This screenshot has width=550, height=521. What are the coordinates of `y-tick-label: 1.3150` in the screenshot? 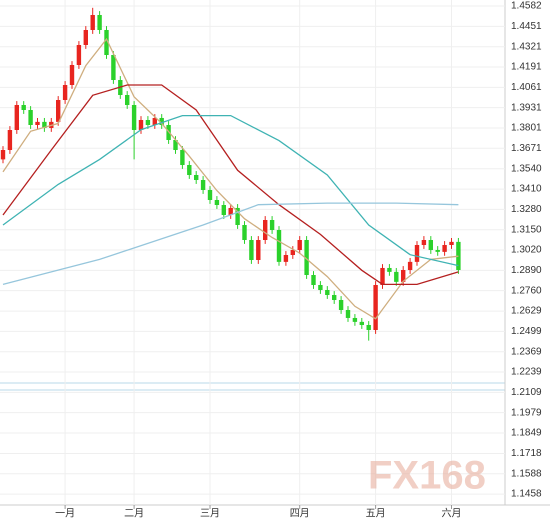 It's located at (526, 229).